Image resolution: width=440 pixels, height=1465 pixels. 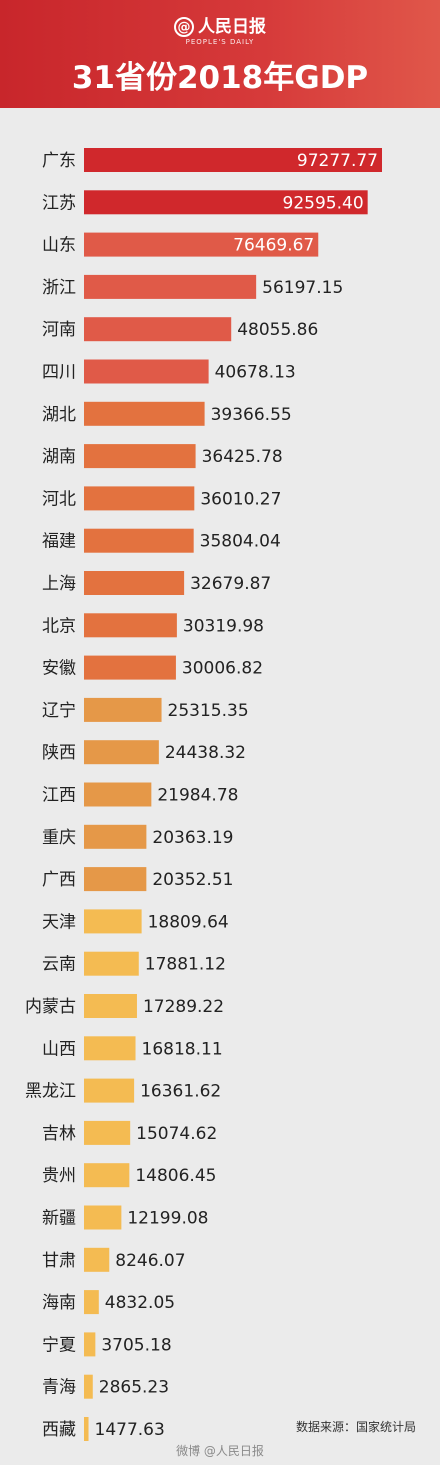 I want to click on value-label: 20352.51, so click(x=192, y=880).